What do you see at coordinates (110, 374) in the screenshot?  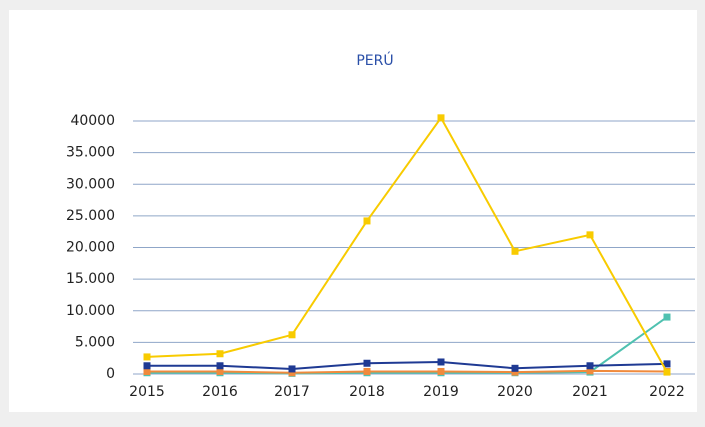 I see `y-tick-label: 0` at bounding box center [110, 374].